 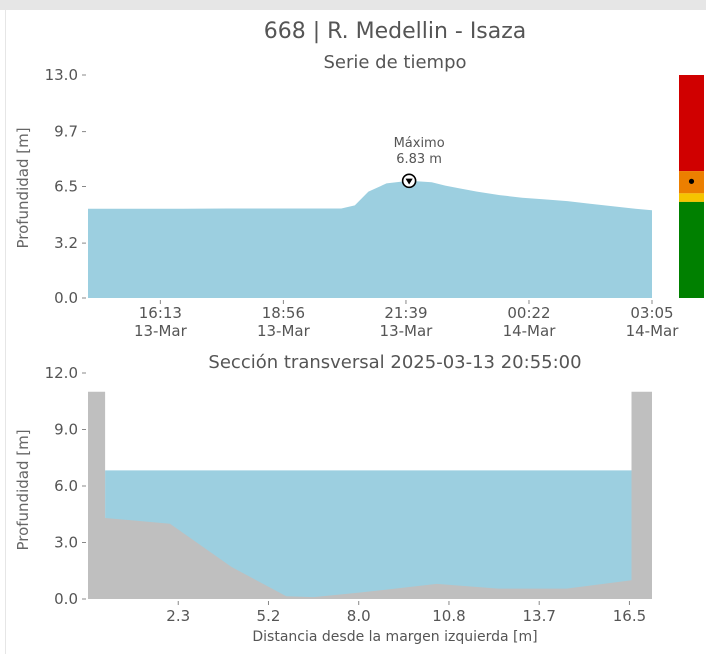 What do you see at coordinates (394, 637) in the screenshot?
I see `cross-section-xlabel: Distancia desde la margen izquierda [m]` at bounding box center [394, 637].